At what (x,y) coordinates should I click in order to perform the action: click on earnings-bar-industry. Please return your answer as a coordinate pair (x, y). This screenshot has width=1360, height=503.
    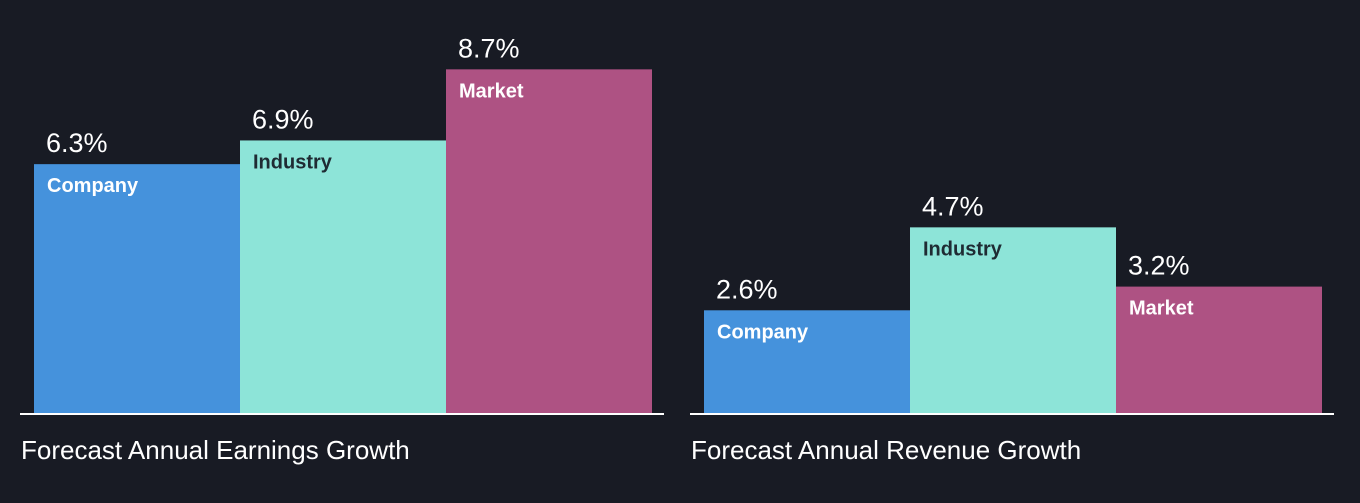
    Looking at the image, I should click on (343, 276).